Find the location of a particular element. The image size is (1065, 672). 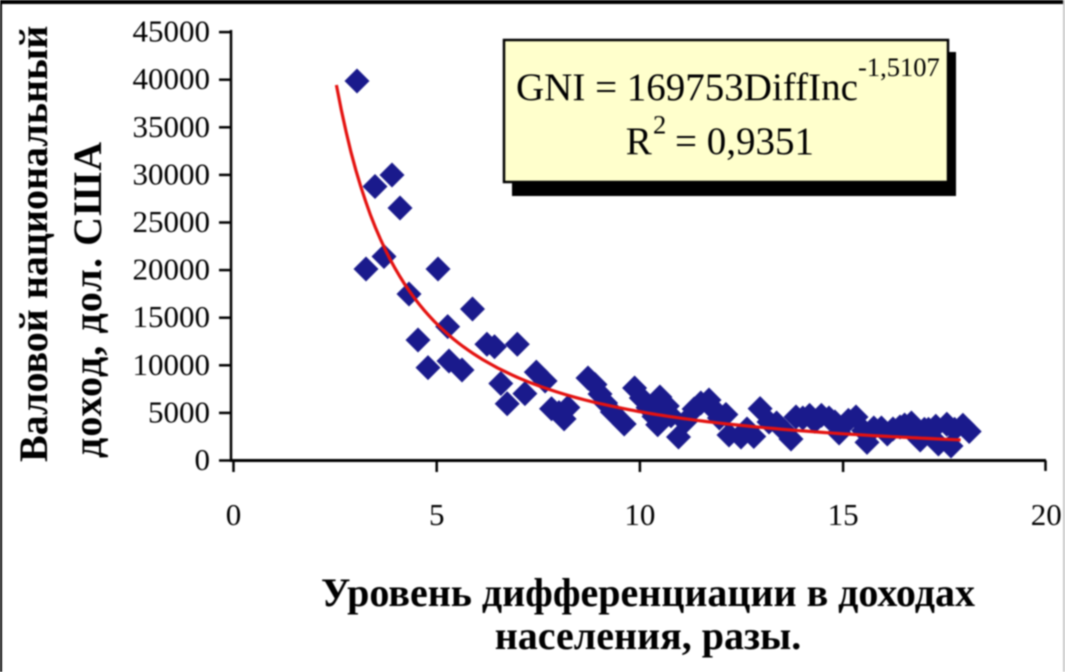

svg-text: 2 is located at coordinates (659, 125).